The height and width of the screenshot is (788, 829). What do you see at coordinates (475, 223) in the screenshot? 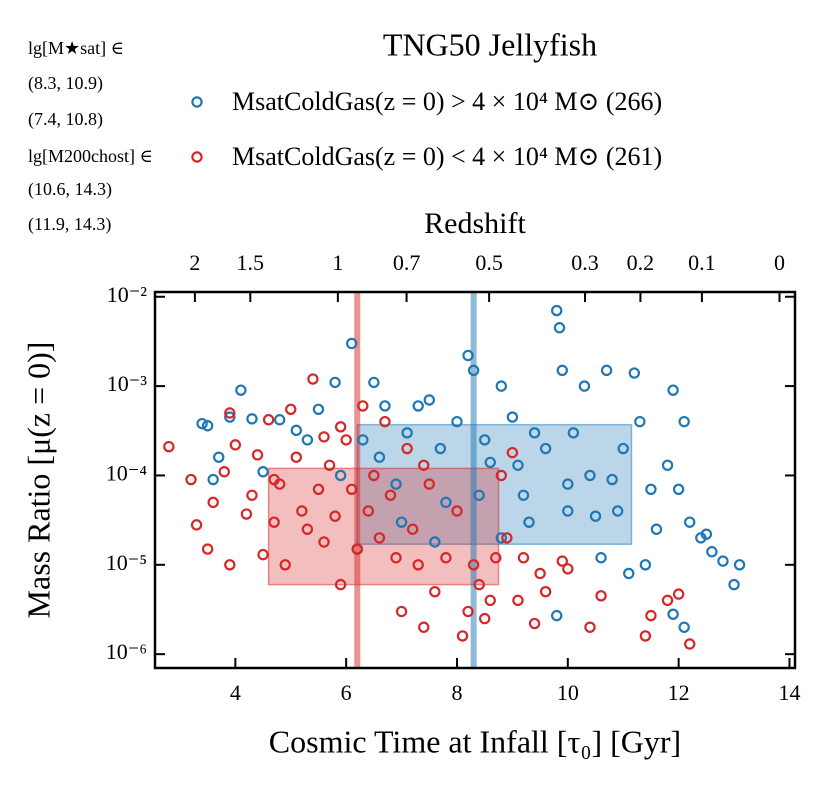
I see `x2-axis-label: Redshift` at bounding box center [475, 223].